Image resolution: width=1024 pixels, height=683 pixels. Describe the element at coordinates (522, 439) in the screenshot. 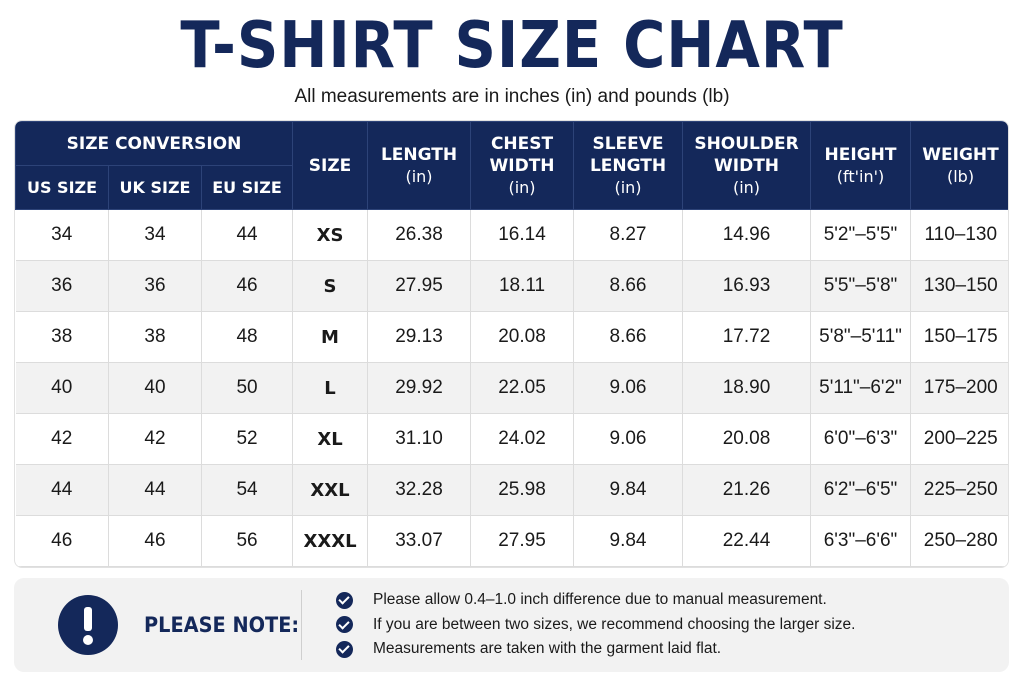

I see `cell-chest-width: 24.02` at that location.